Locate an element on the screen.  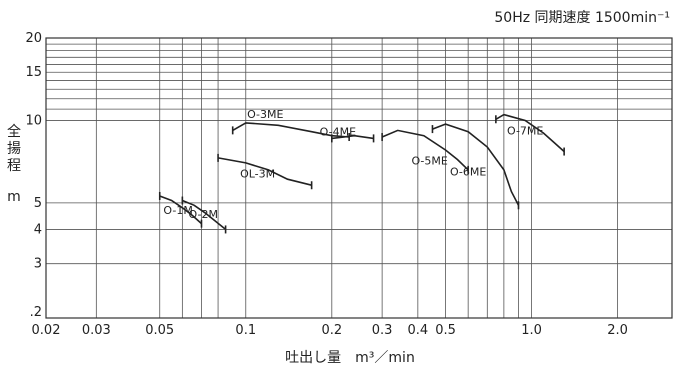
y-axis-label-char-1: 全 is located at coordinates (14, 131).